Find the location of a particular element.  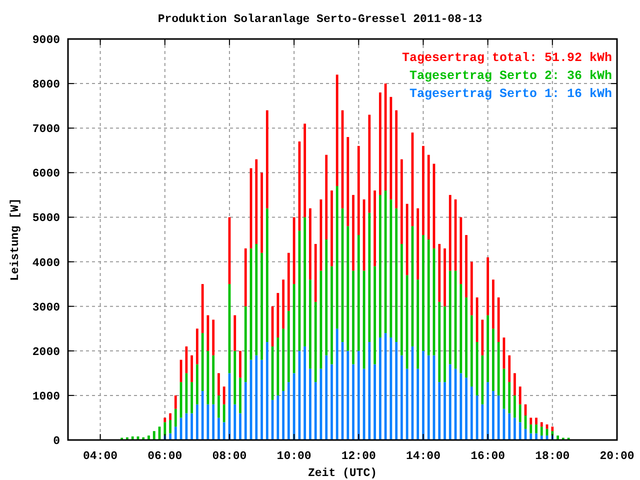

y-axis-title: Leistung [W] is located at coordinates (15, 239).